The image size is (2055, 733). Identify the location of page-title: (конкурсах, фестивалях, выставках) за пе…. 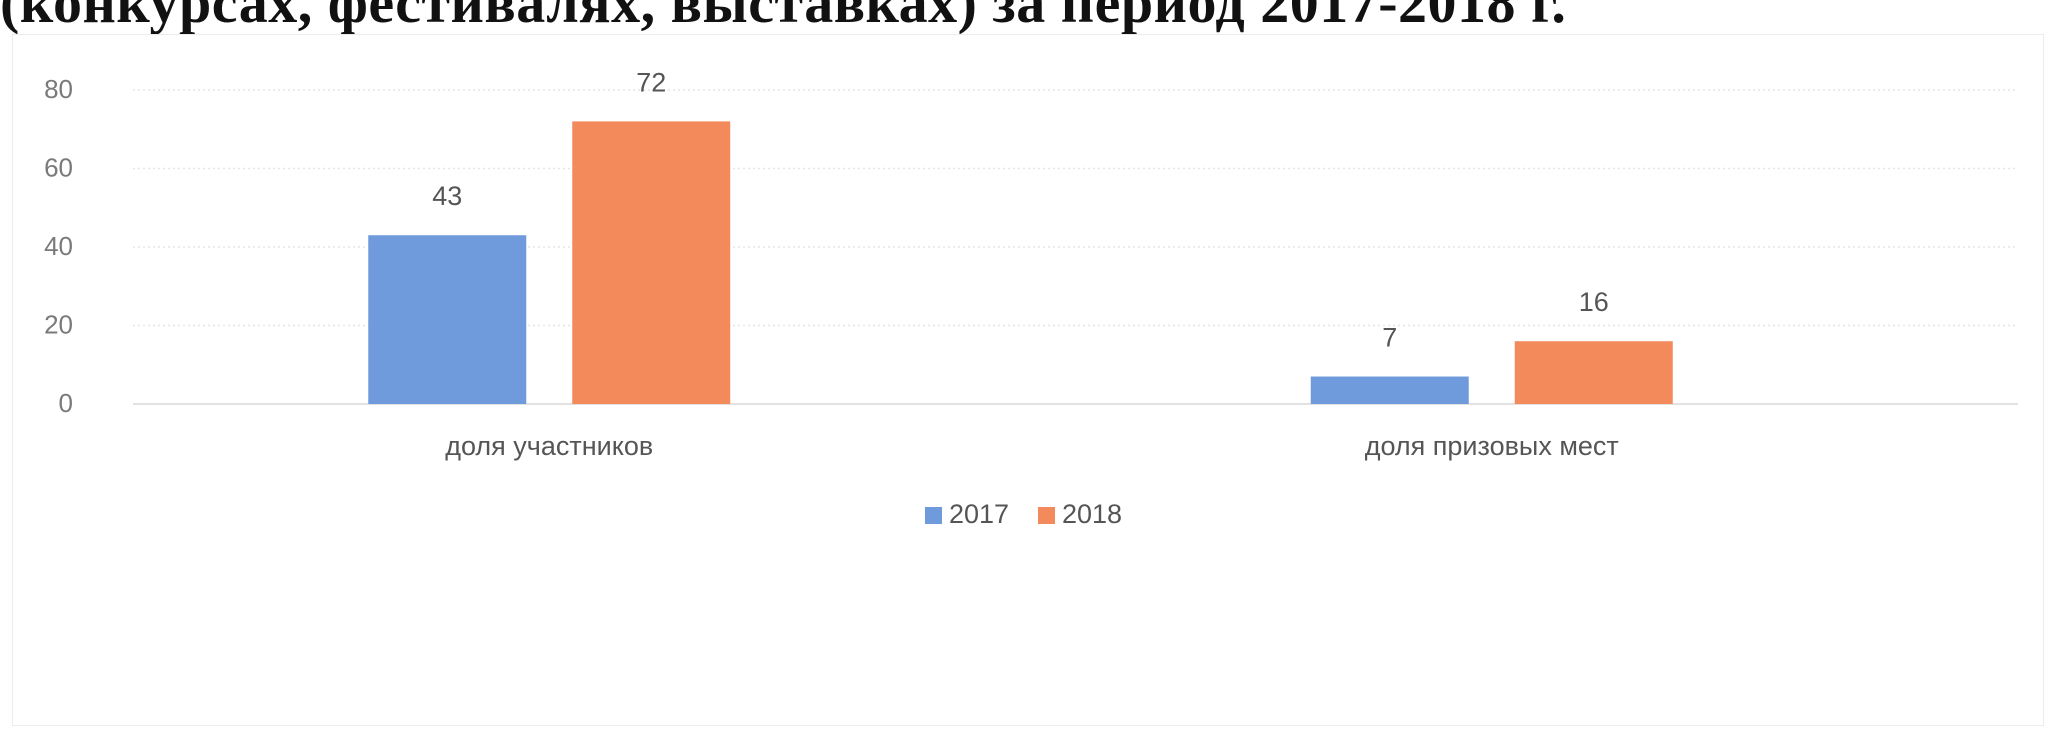
(783, 17).